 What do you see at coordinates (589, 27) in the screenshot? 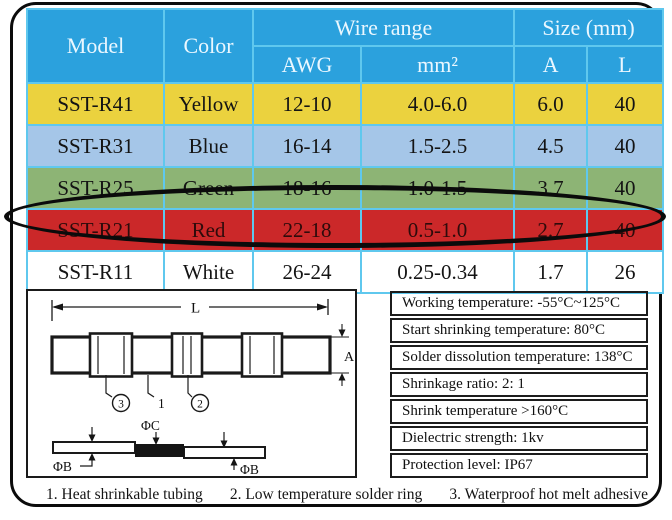
I see `col-header-size-mm: Size (mm)` at bounding box center [589, 27].